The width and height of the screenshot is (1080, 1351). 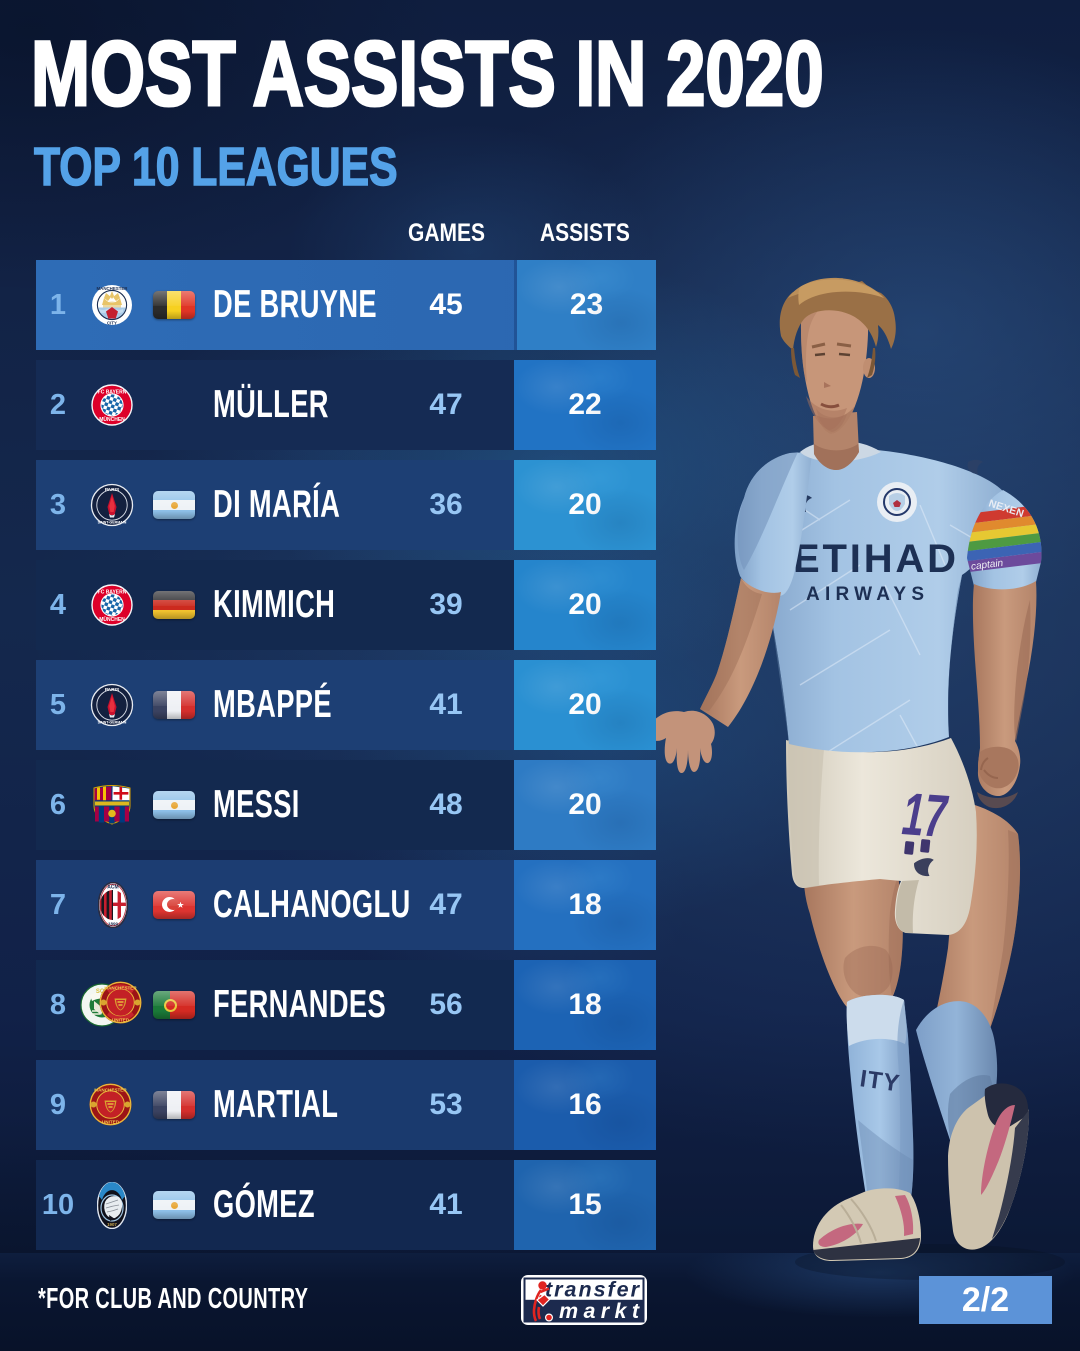 I want to click on svg-text: CITY, so click(x=112, y=322).